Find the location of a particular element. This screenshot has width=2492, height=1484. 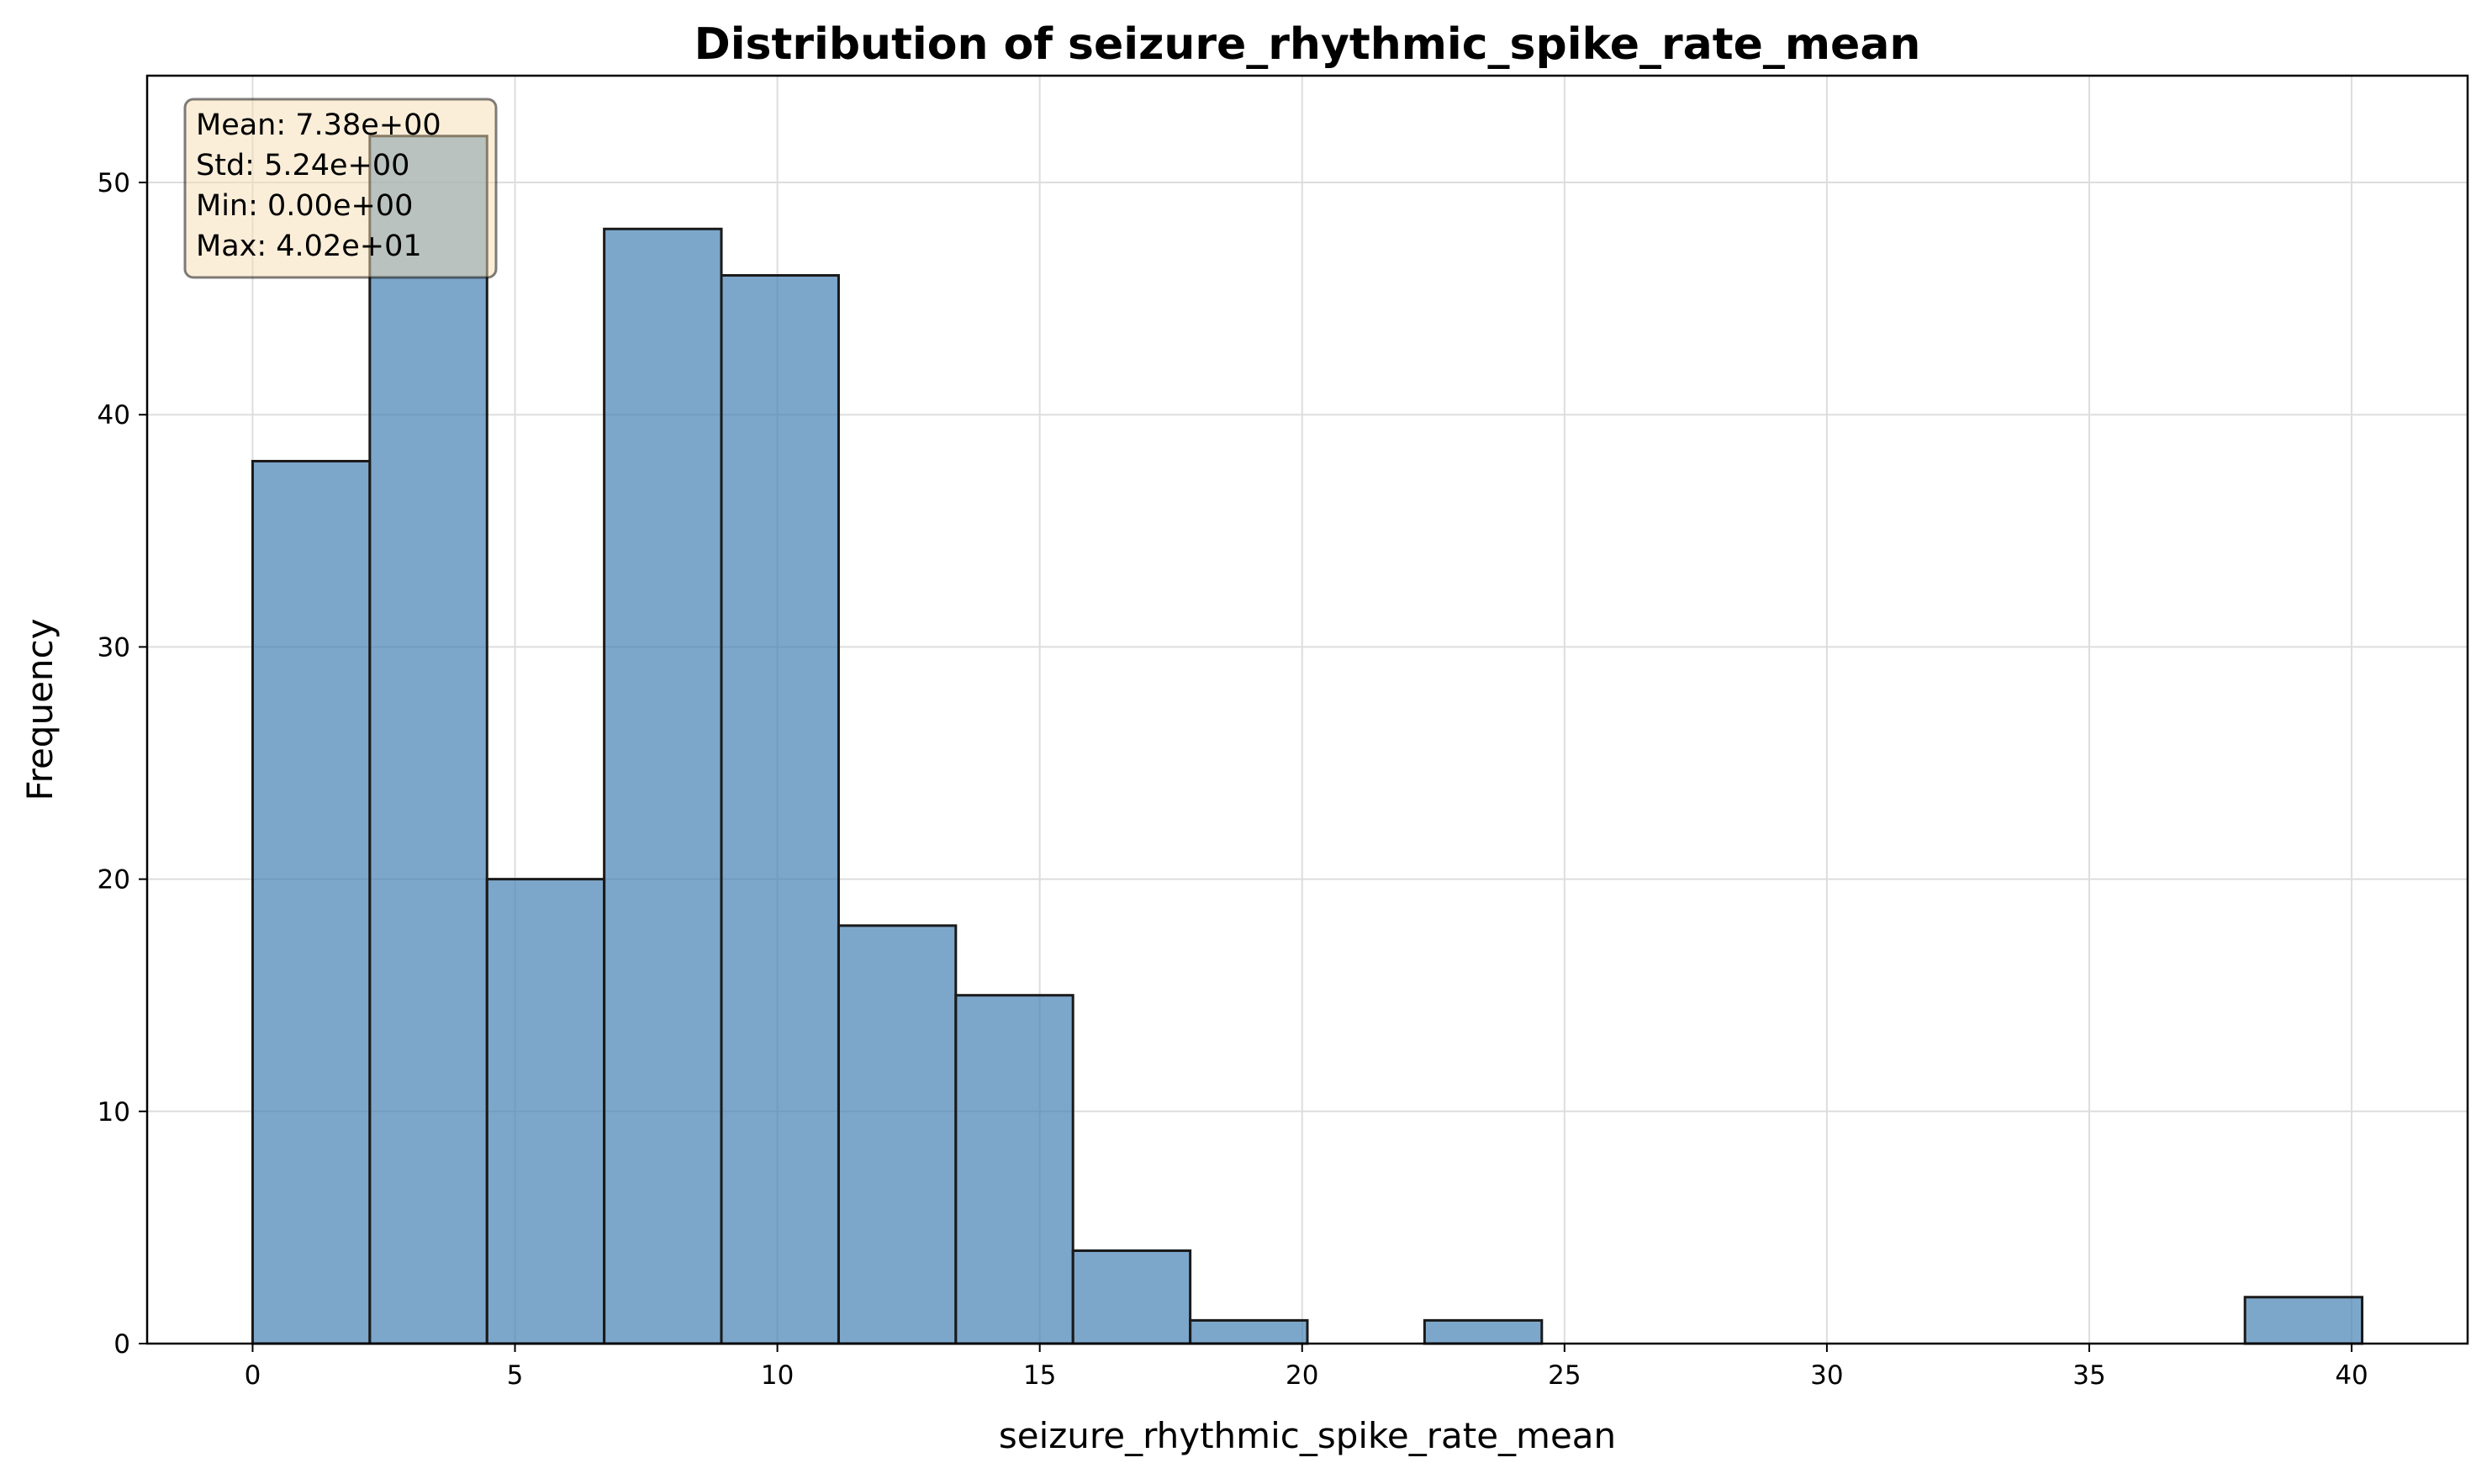

x-tick-label-7: 35 is located at coordinates (2088, 1375).